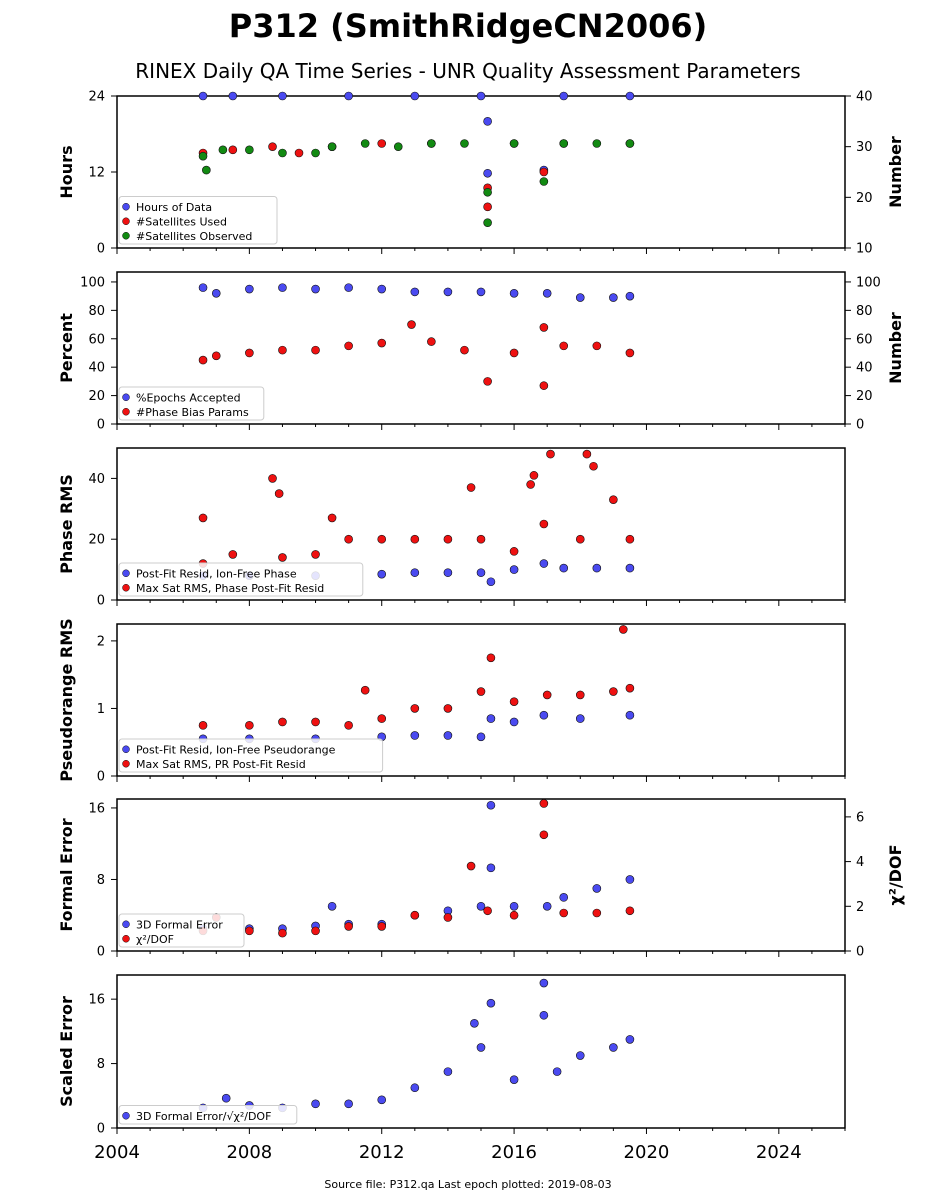 The image size is (937, 1200). What do you see at coordinates (895, 172) in the screenshot?
I see `ylabel-right: Number` at bounding box center [895, 172].